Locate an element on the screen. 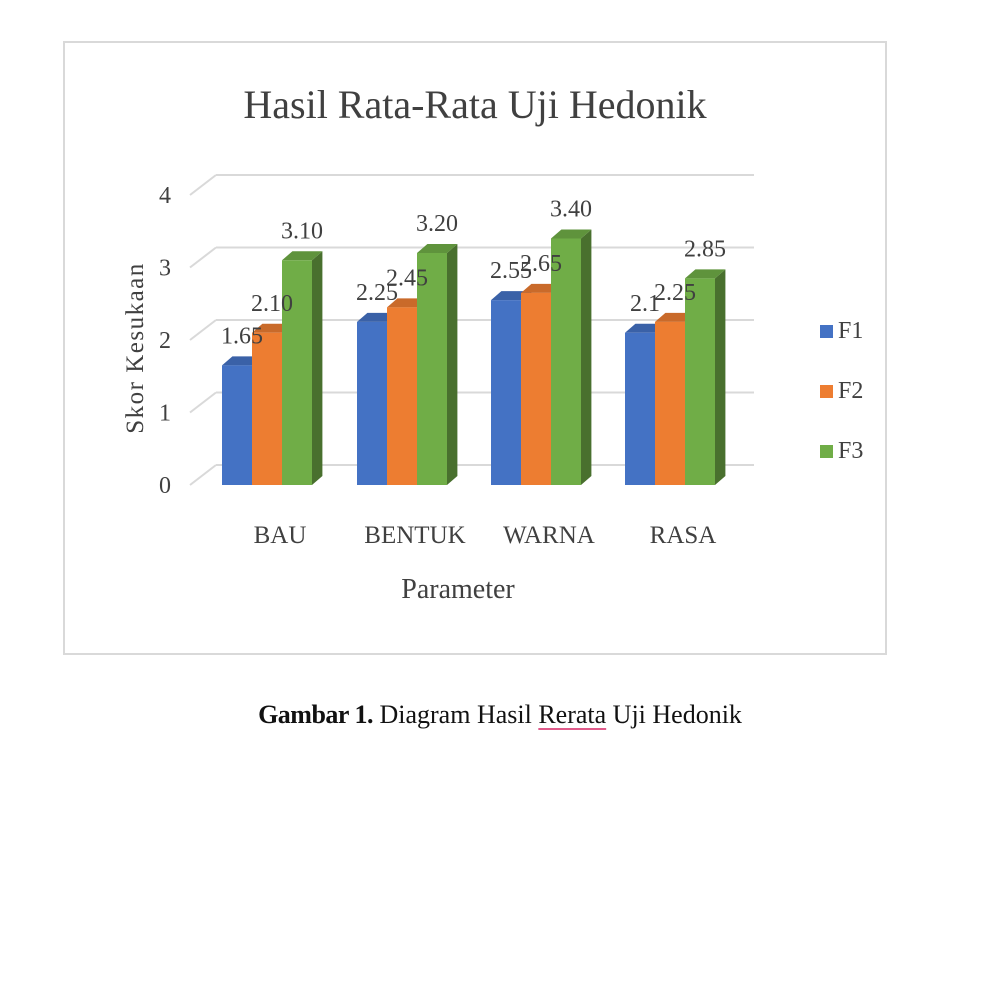  data-label: 3.40 is located at coordinates (571, 210).